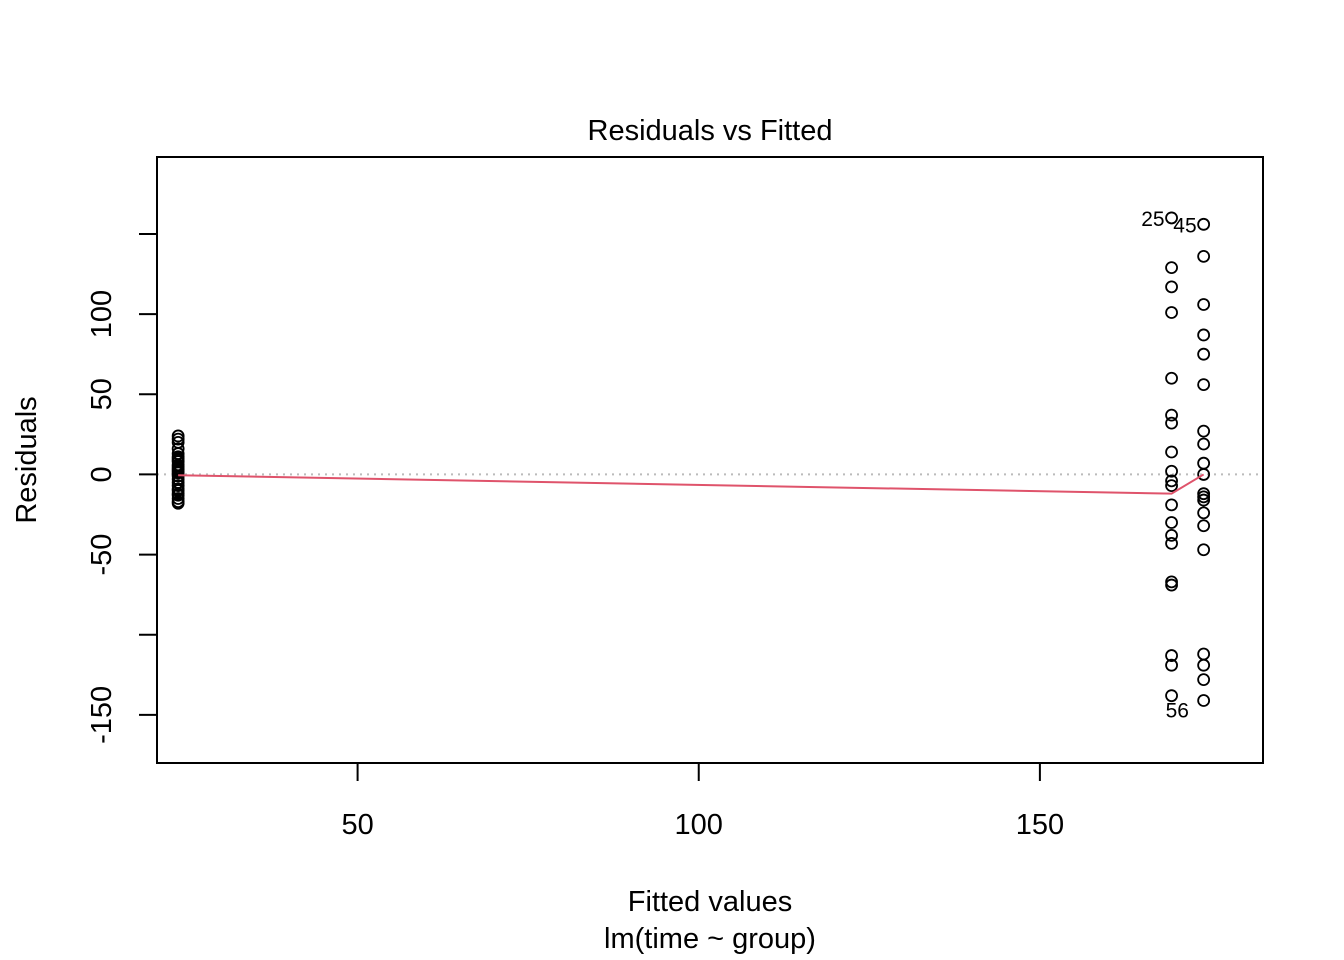 The width and height of the screenshot is (1344, 960). I want to click on x-tick-label: 100, so click(699, 825).